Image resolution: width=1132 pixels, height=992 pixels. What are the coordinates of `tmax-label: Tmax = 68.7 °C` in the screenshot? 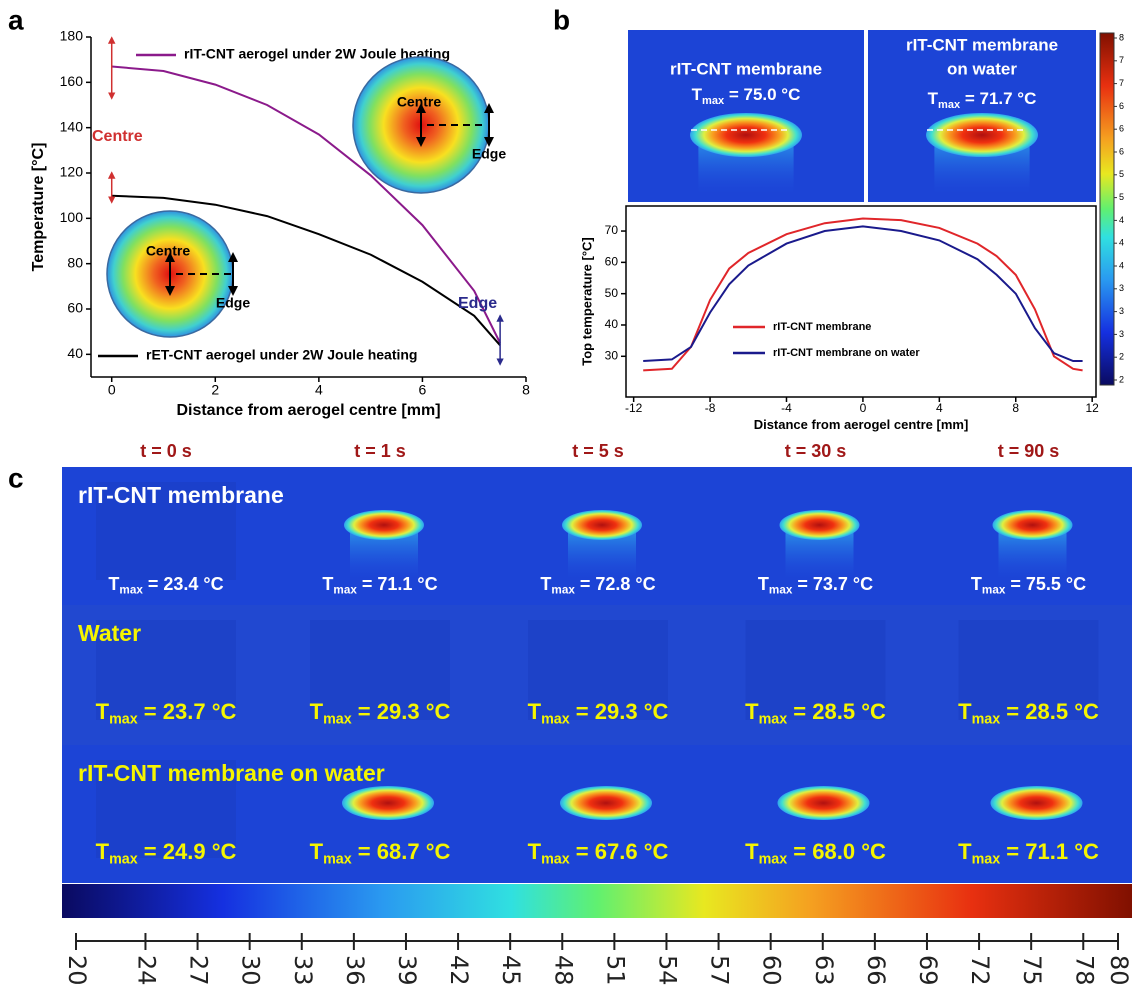 It's located at (380, 853).